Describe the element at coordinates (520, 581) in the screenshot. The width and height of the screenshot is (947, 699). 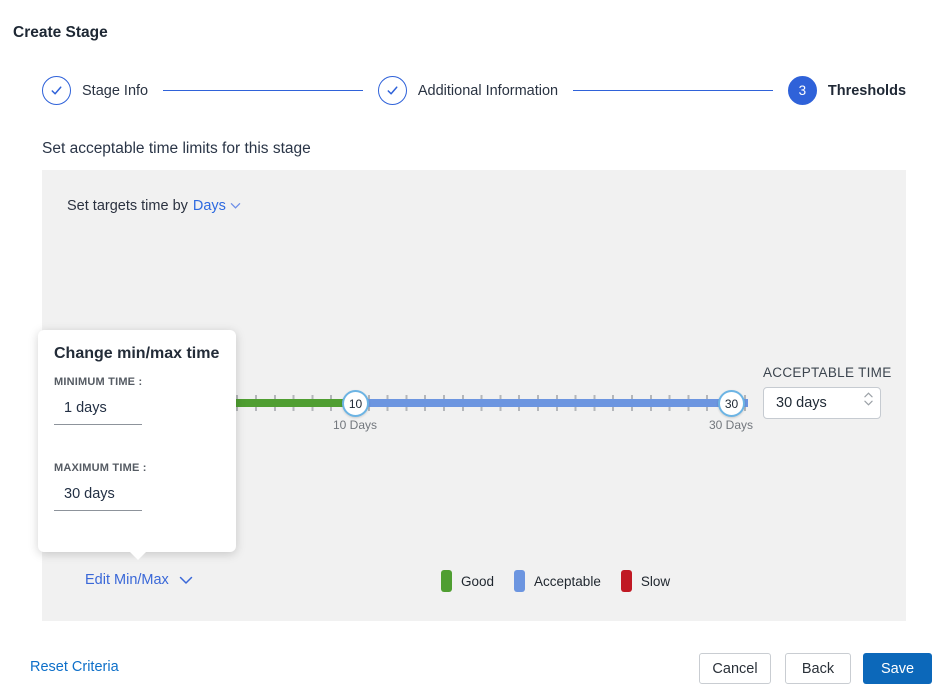
I see `acceptable-swatch` at that location.